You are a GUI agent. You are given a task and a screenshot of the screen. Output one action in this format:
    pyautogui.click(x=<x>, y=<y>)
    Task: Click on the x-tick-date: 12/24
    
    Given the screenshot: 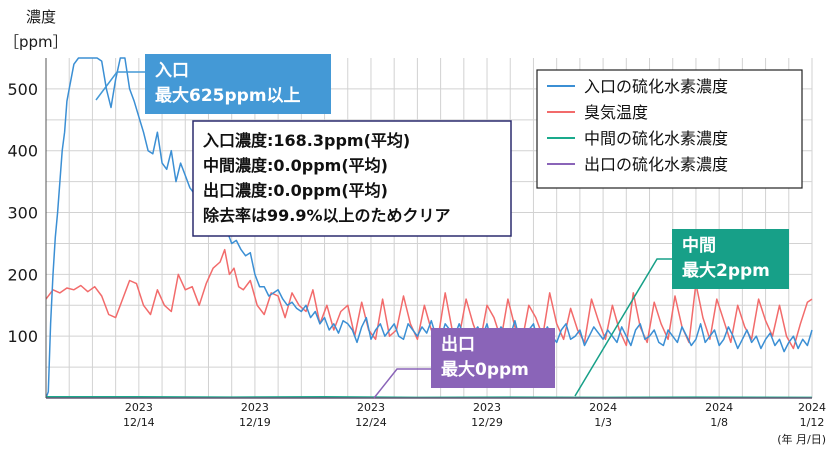 What is the action you would take?
    pyautogui.click(x=371, y=422)
    